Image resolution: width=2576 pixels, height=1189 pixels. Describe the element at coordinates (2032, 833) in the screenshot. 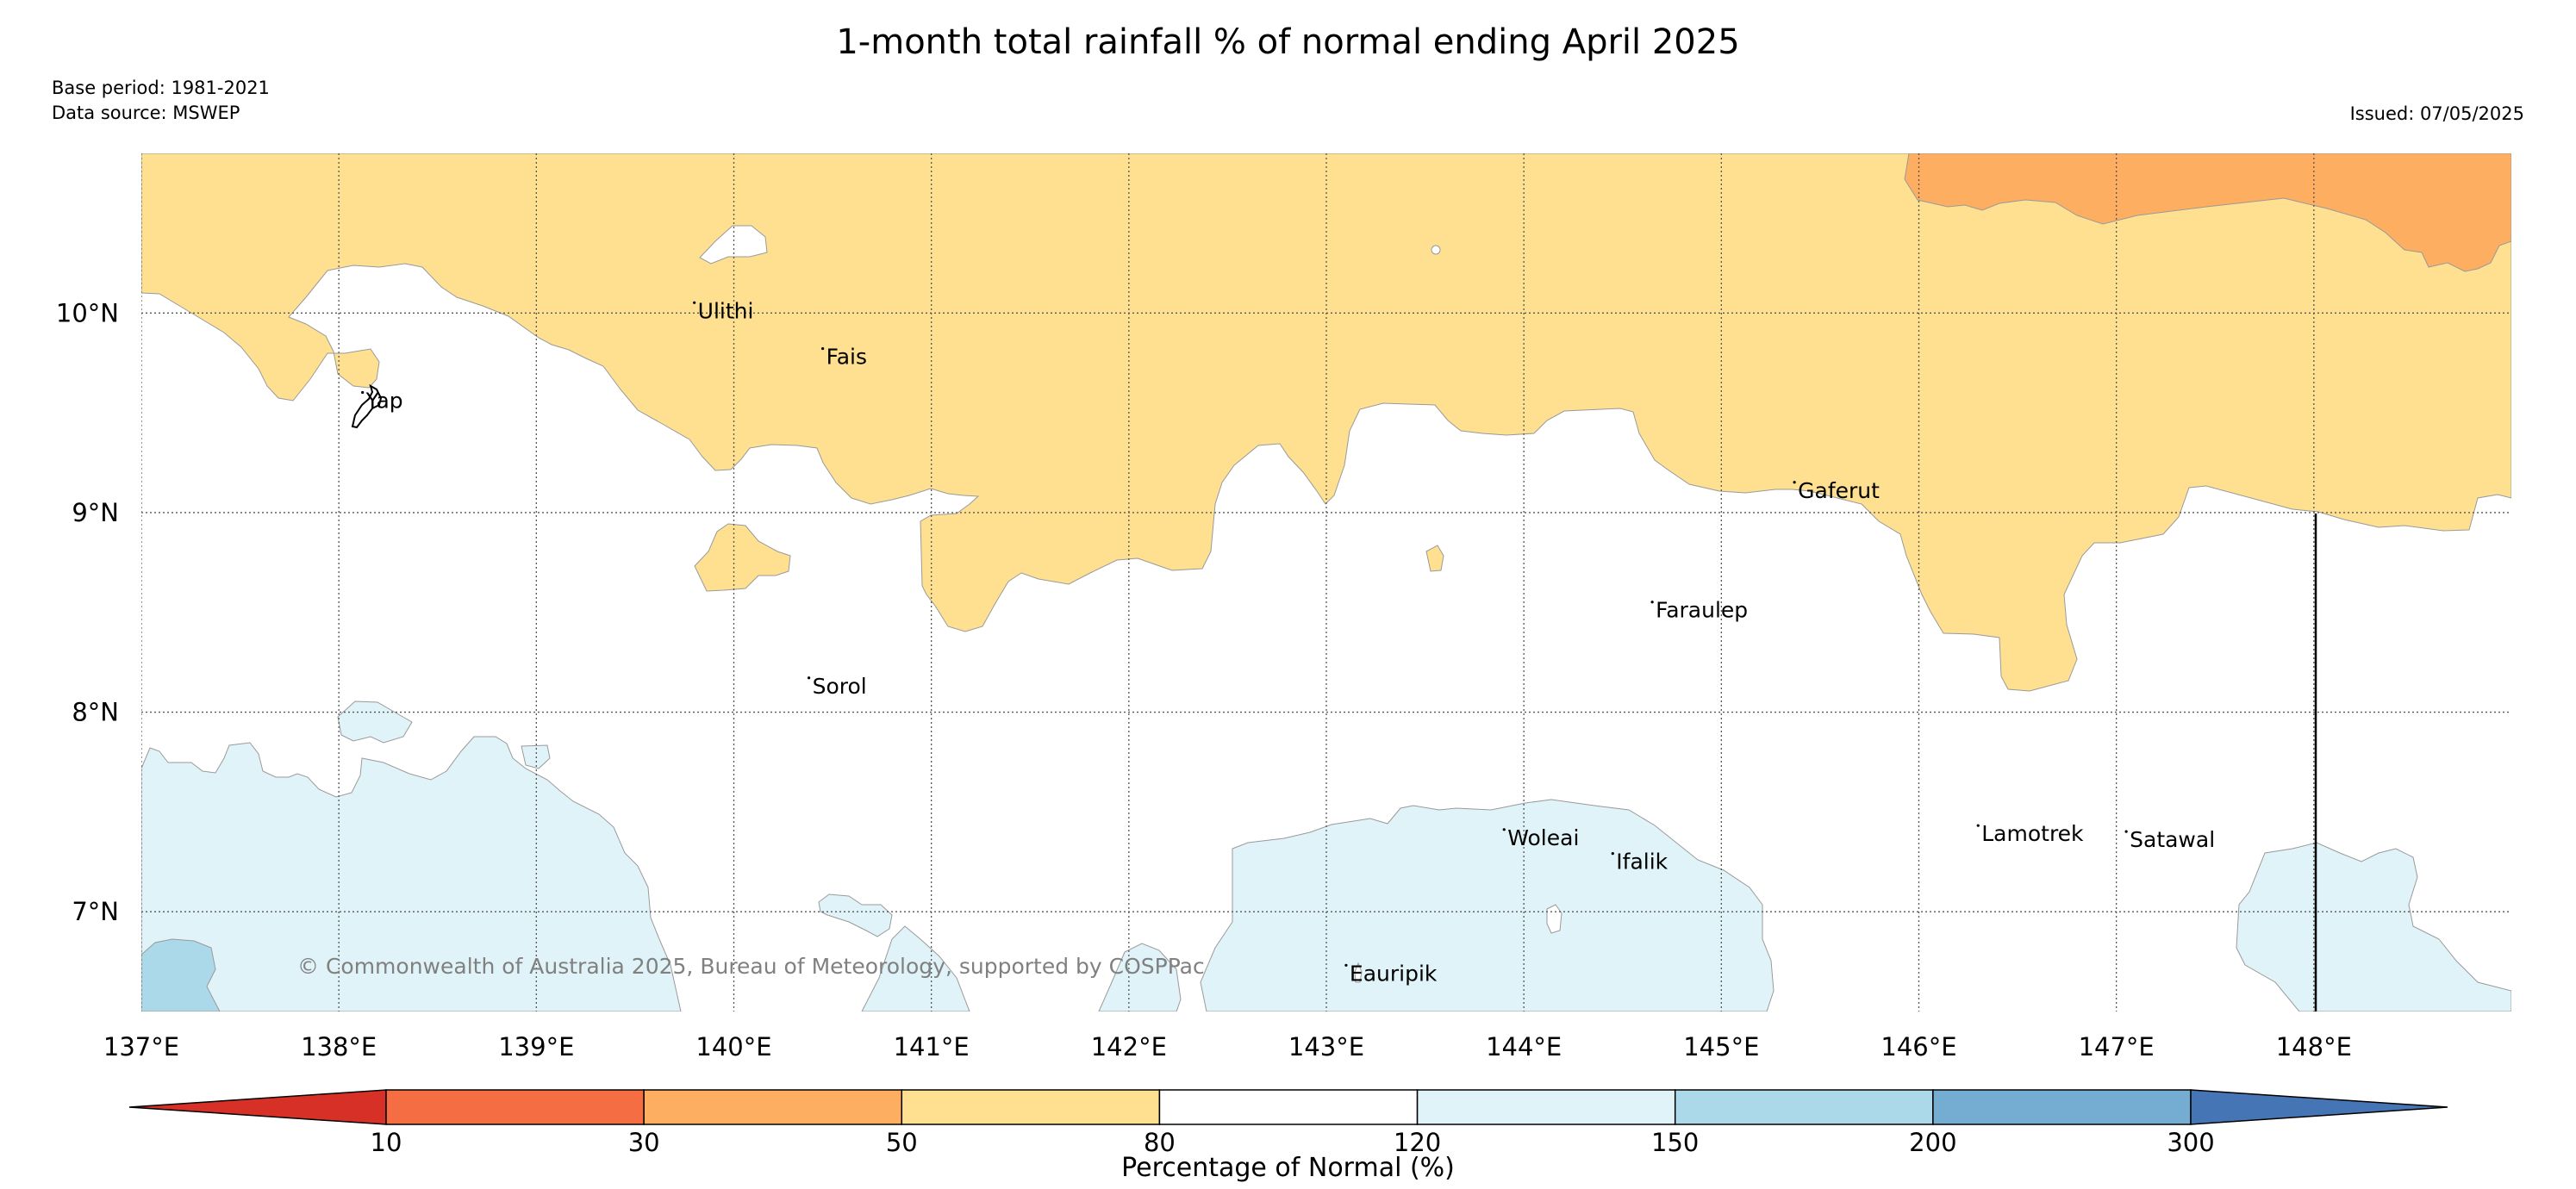

I see `place-label: Lamotrek` at that location.